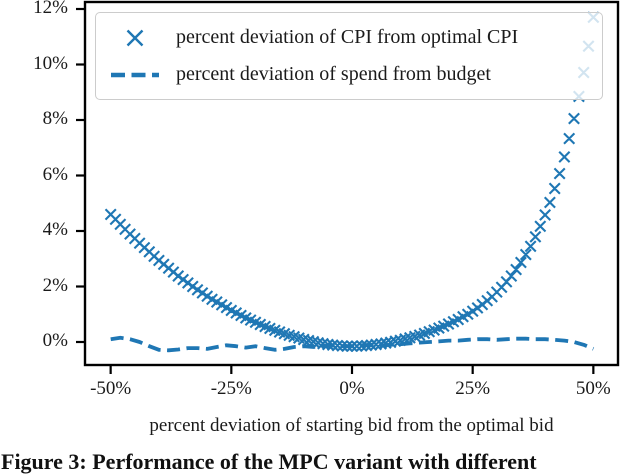  Describe the element at coordinates (55, 174) in the screenshot. I see `y-tick-label: 6%` at that location.